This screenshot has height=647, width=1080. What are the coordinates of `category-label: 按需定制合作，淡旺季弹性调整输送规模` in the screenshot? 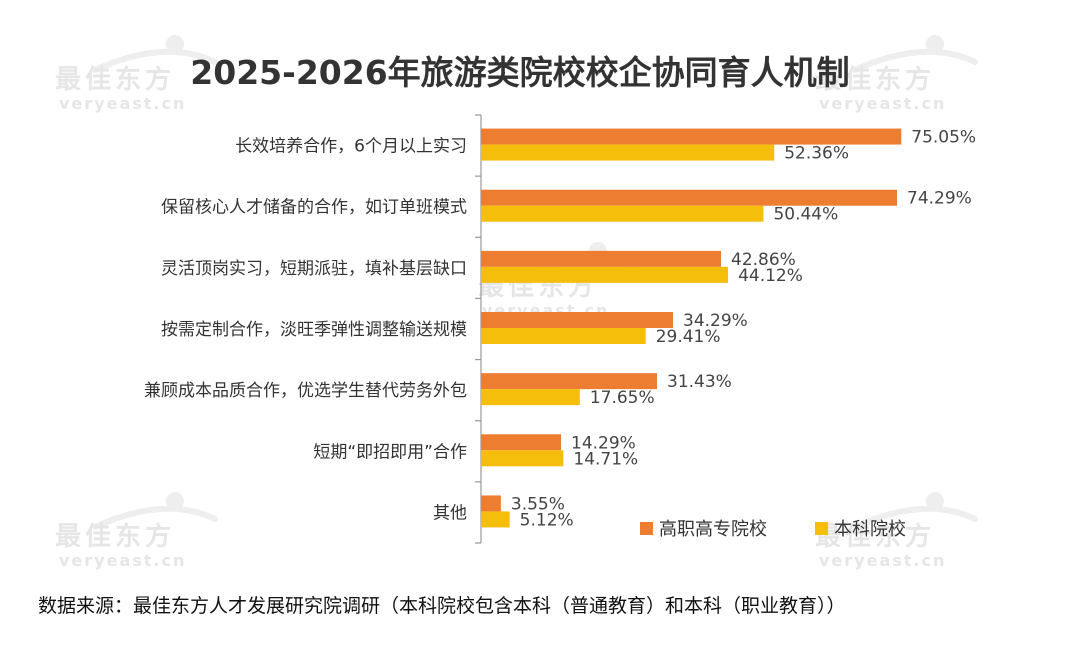 It's located at (314, 330).